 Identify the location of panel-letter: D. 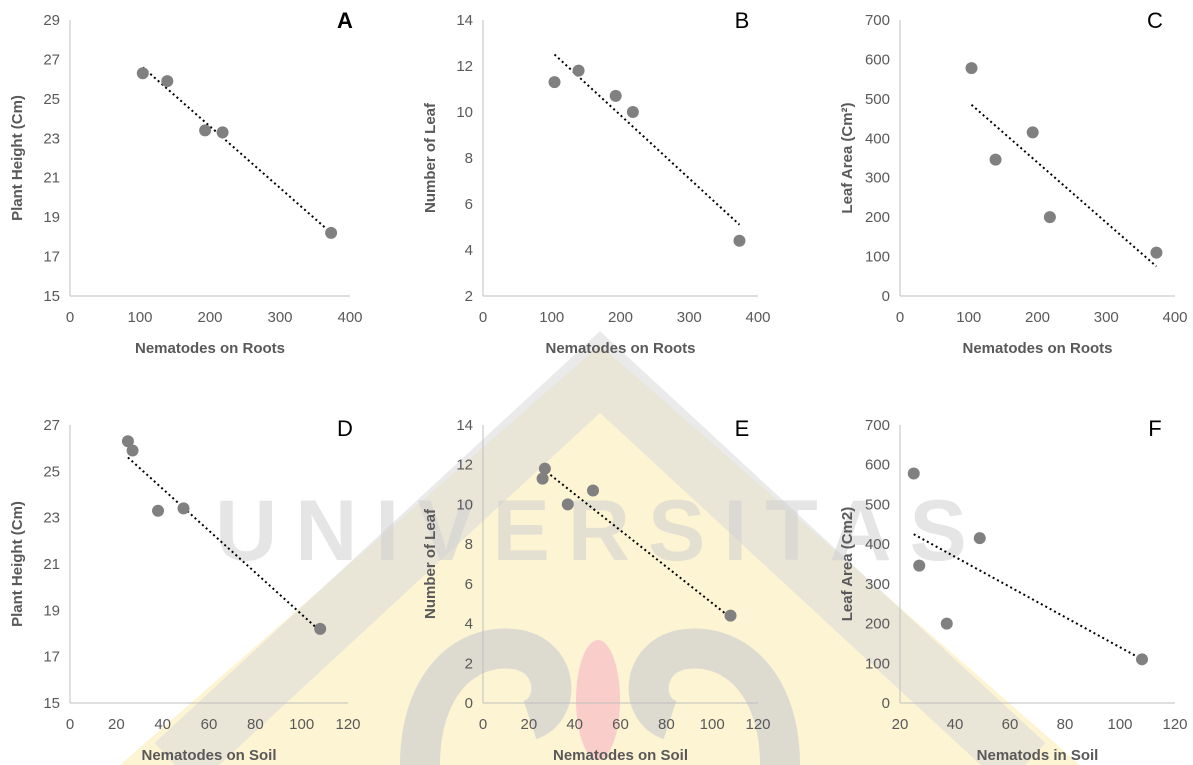
(345, 428).